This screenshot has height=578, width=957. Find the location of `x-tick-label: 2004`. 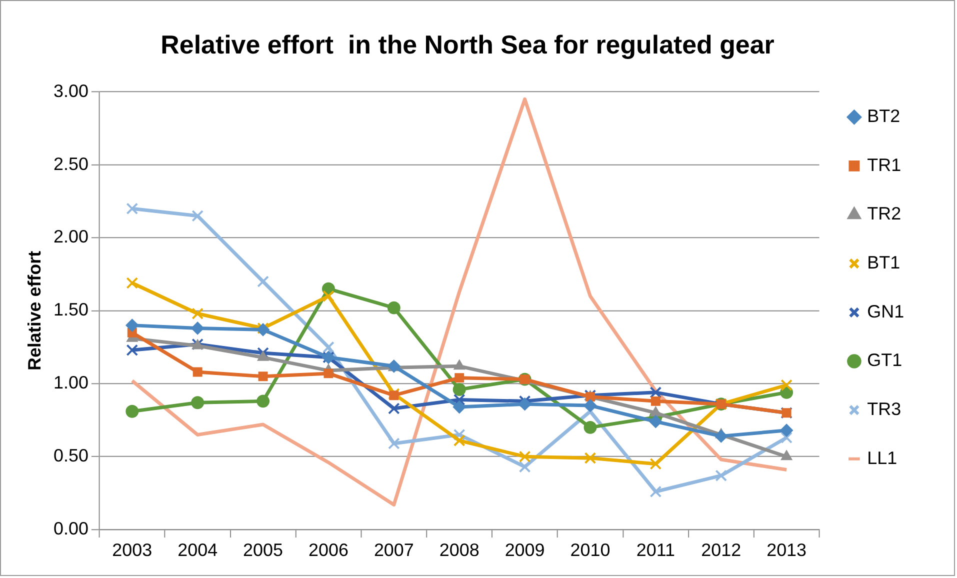

x-tick-label: 2004 is located at coordinates (198, 550).